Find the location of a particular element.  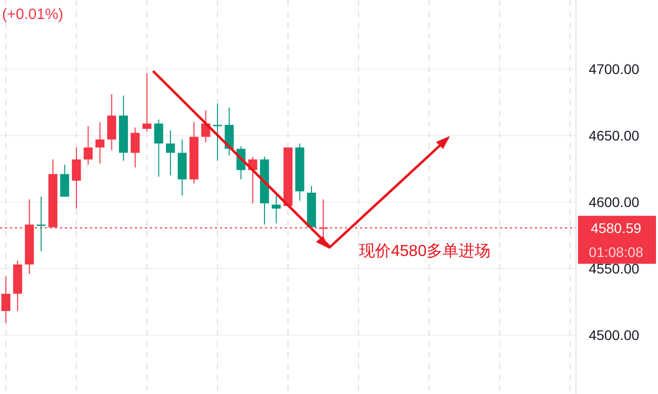

y-tick-label: 4700.00 is located at coordinates (614, 69).